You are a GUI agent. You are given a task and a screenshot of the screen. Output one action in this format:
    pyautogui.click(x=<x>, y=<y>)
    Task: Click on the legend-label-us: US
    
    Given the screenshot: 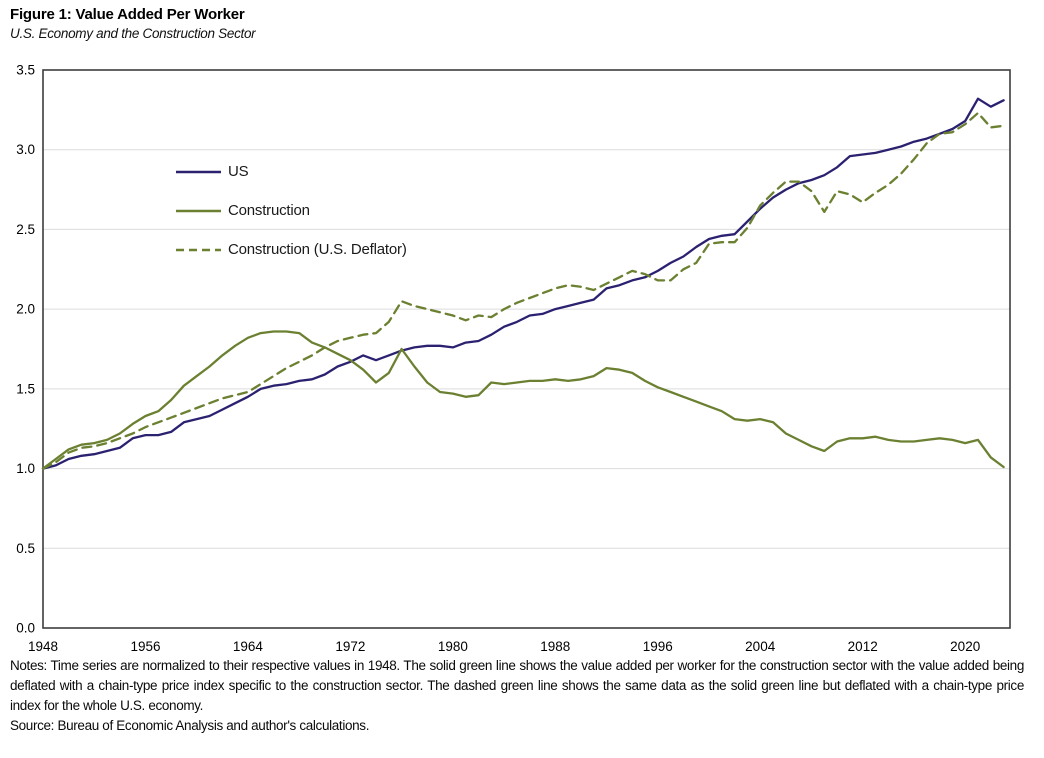 What is the action you would take?
    pyautogui.click(x=238, y=171)
    